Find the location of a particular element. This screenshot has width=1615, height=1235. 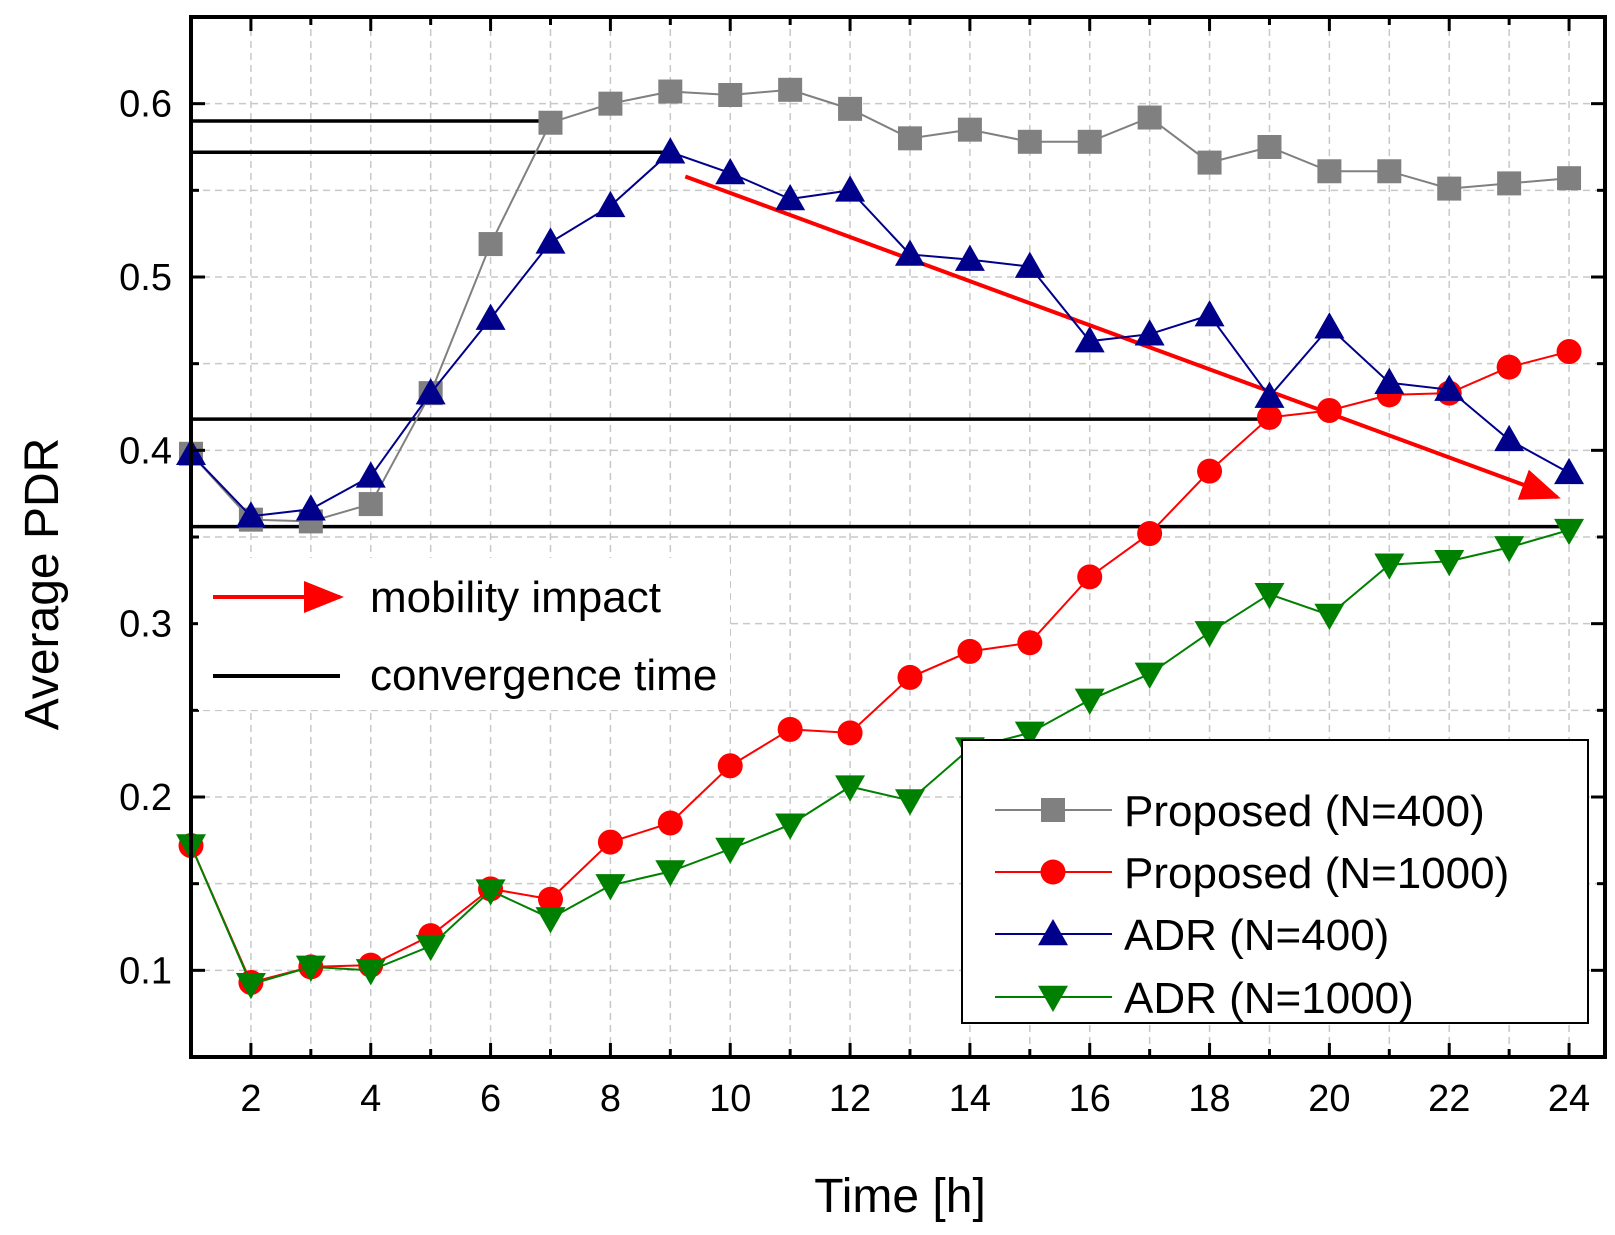

mobility-impact-label: mobility impact is located at coordinates (515, 597).